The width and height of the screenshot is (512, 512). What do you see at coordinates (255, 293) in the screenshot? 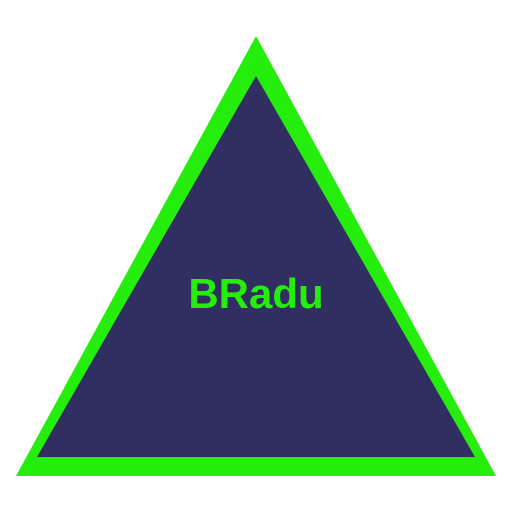
I see `logo-text: BRadu` at bounding box center [255, 293].